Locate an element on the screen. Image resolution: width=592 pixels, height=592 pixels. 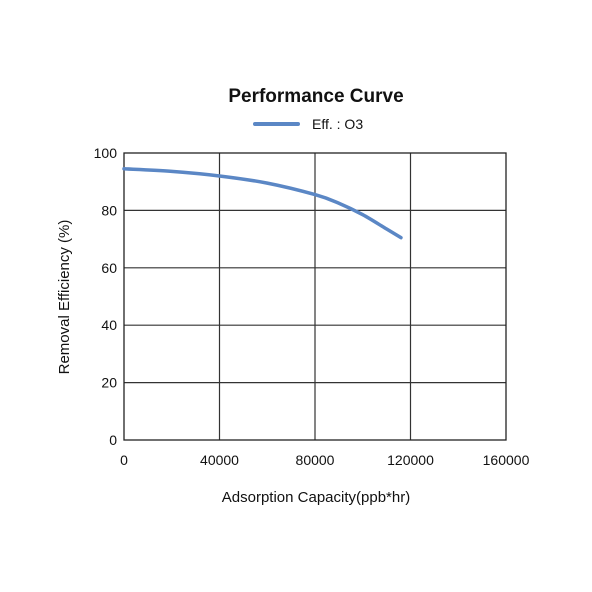
x-axis-label: Adsorption Capacity(ppb*hr) is located at coordinates (316, 497).